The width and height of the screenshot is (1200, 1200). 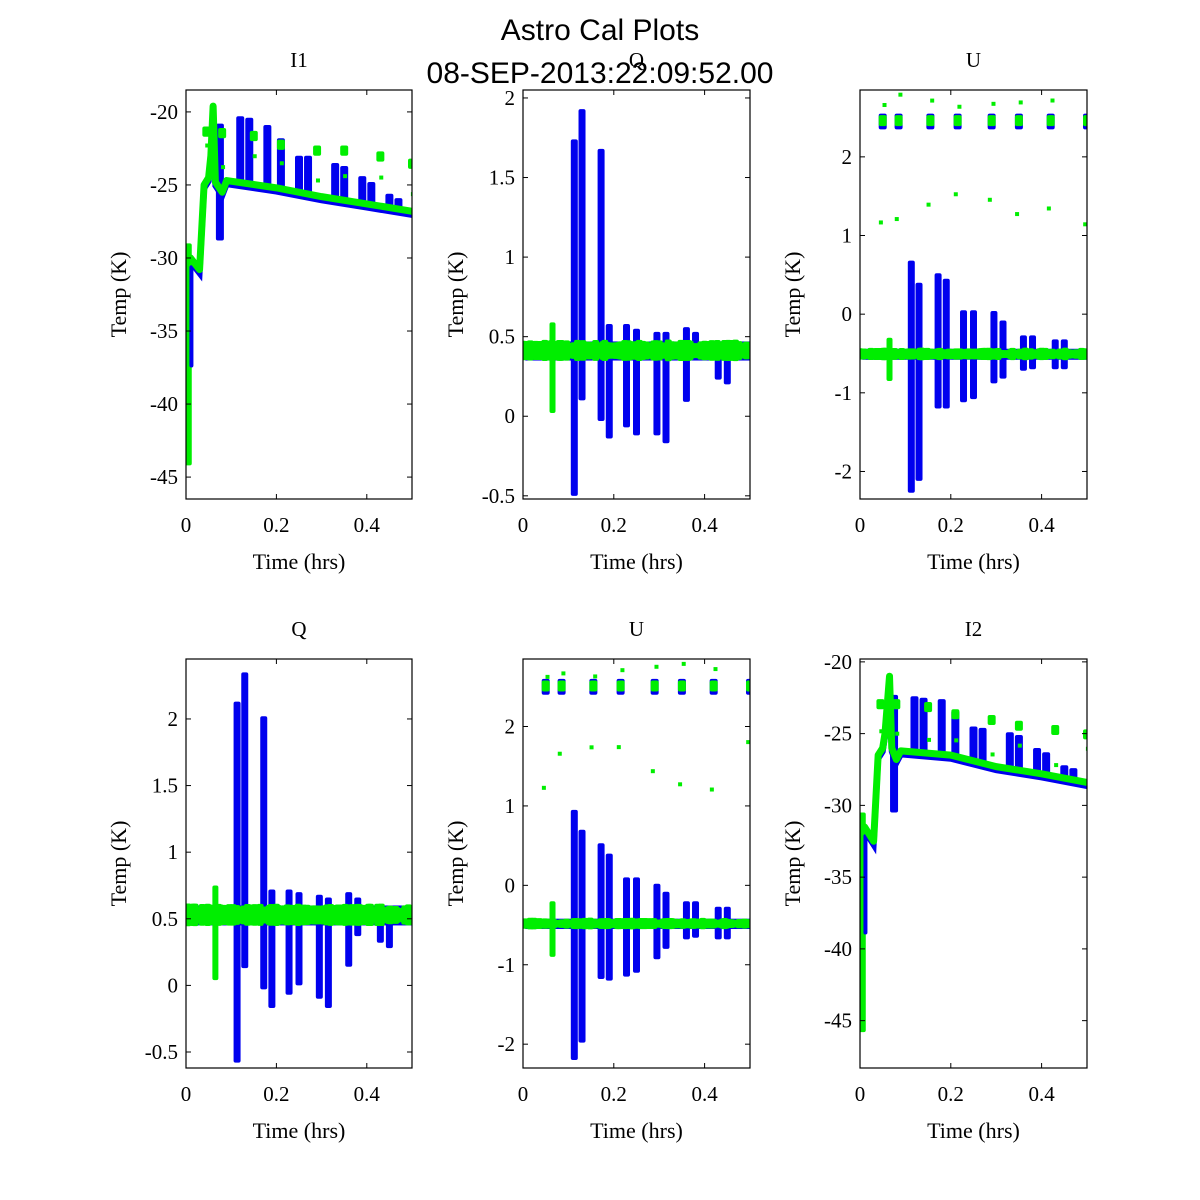 What do you see at coordinates (552, 929) in the screenshot?
I see `series-green-spike` at bounding box center [552, 929].